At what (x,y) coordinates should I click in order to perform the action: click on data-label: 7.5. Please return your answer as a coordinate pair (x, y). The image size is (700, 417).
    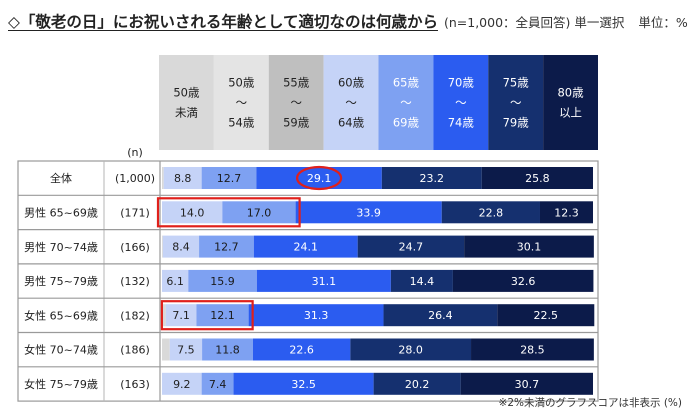
    Looking at the image, I should click on (186, 350).